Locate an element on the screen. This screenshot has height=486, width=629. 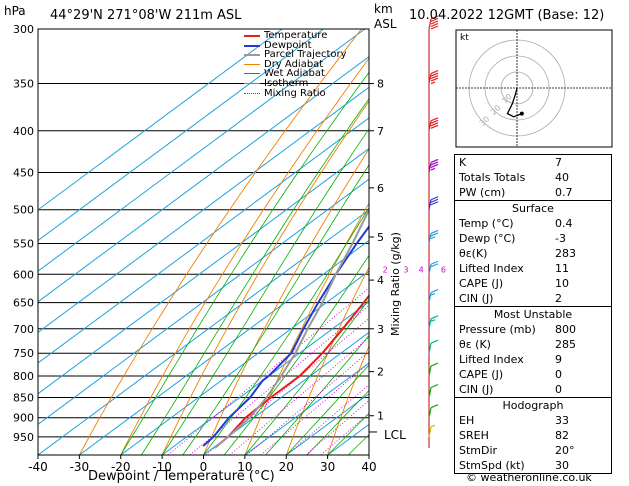
legend-item-mixing-ratio: Mixing Ratio is located at coordinates (295, 93).